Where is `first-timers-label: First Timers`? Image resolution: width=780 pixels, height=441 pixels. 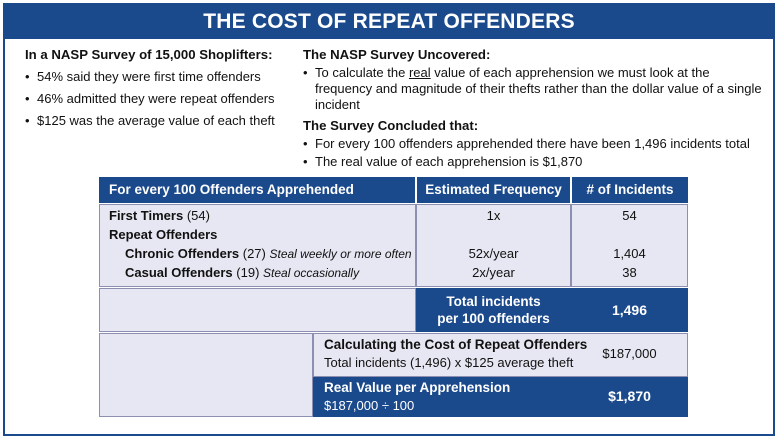
first-timers-label: First Timers is located at coordinates (146, 215).